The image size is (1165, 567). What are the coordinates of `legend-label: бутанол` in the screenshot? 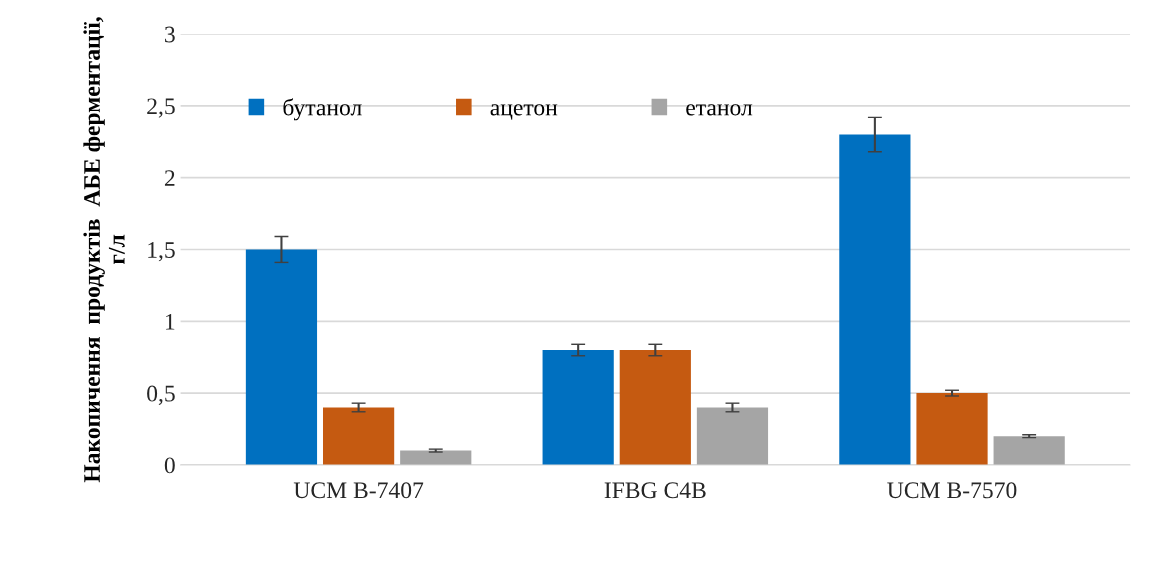 It's located at (322, 109).